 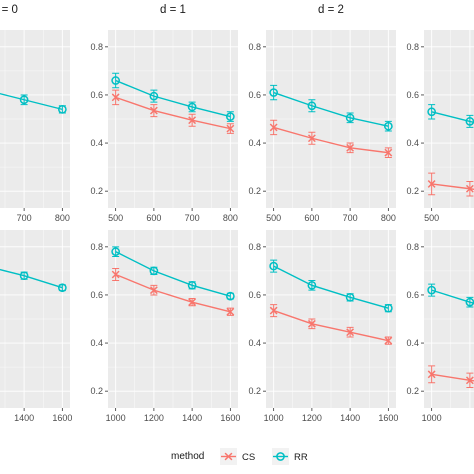 I want to click on facet-panel-4: 1400 1600, so click(x=36, y=326).